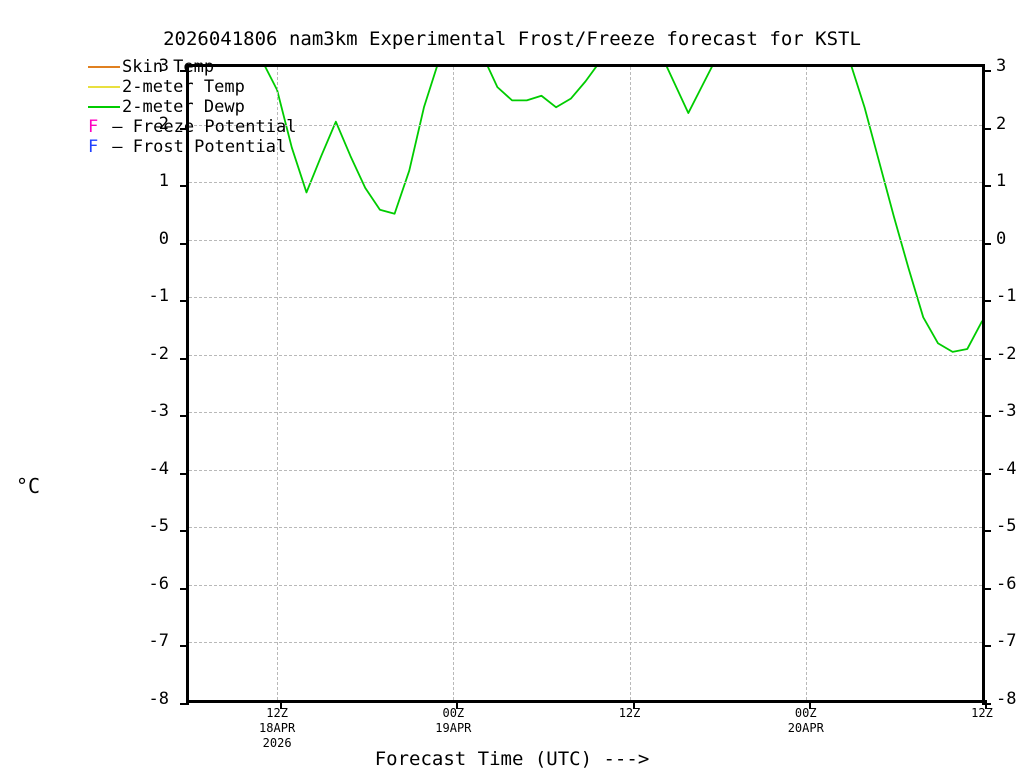 The height and width of the screenshot is (770, 1024). I want to click on y-tick-label-left: -5, so click(158, 526).